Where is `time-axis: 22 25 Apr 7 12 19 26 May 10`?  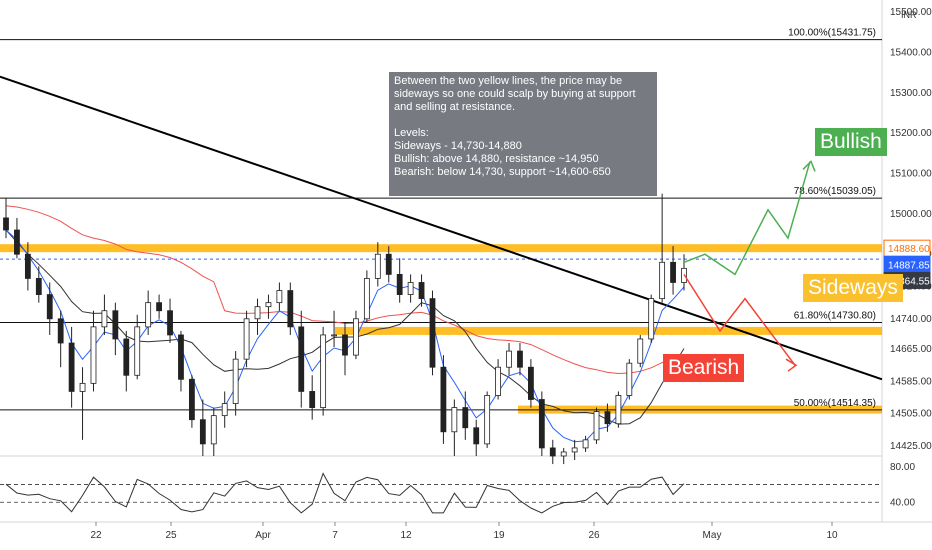 time-axis: 22 25 Apr 7 12 19 26 May 10 is located at coordinates (464, 531).